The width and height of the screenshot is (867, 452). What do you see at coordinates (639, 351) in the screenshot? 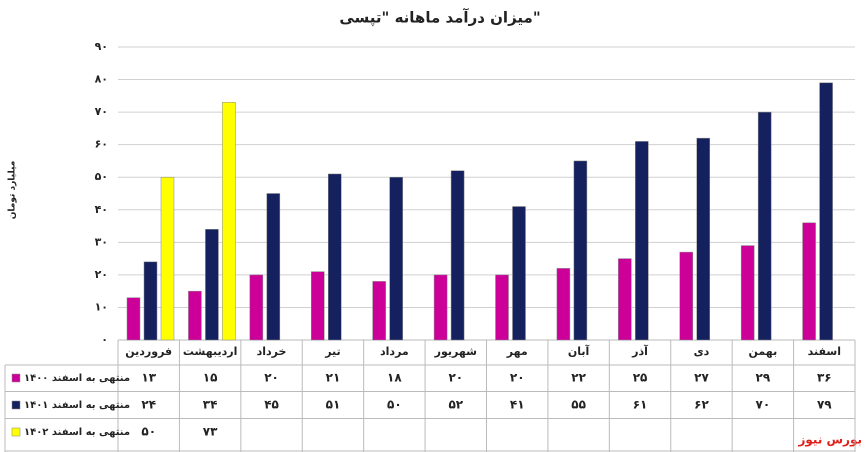
I see `x-tick-label: آذر` at bounding box center [639, 351].